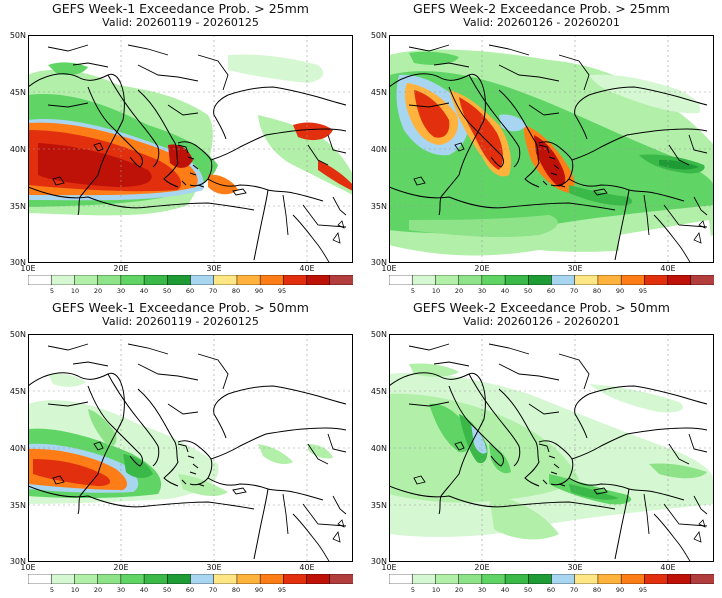 This screenshot has height=598, width=722. I want to click on panel-valid-dates: Valid: 20260126 - 20260201, so click(541, 321).